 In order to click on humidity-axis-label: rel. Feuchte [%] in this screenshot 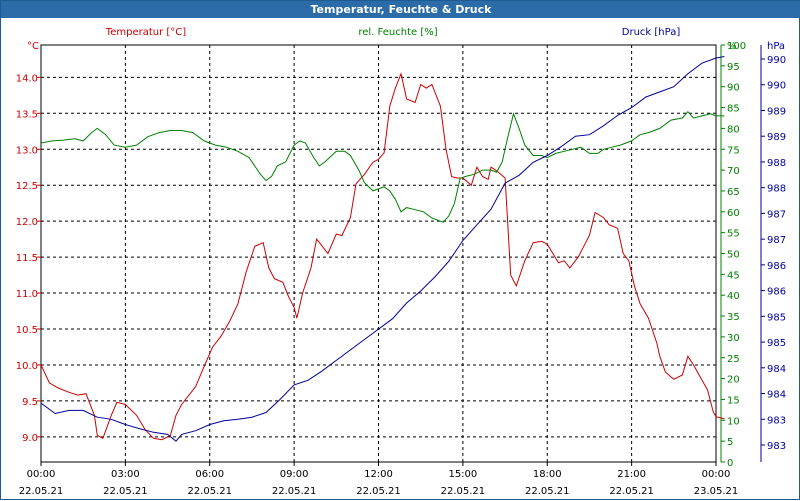, I will do `click(397, 32)`.